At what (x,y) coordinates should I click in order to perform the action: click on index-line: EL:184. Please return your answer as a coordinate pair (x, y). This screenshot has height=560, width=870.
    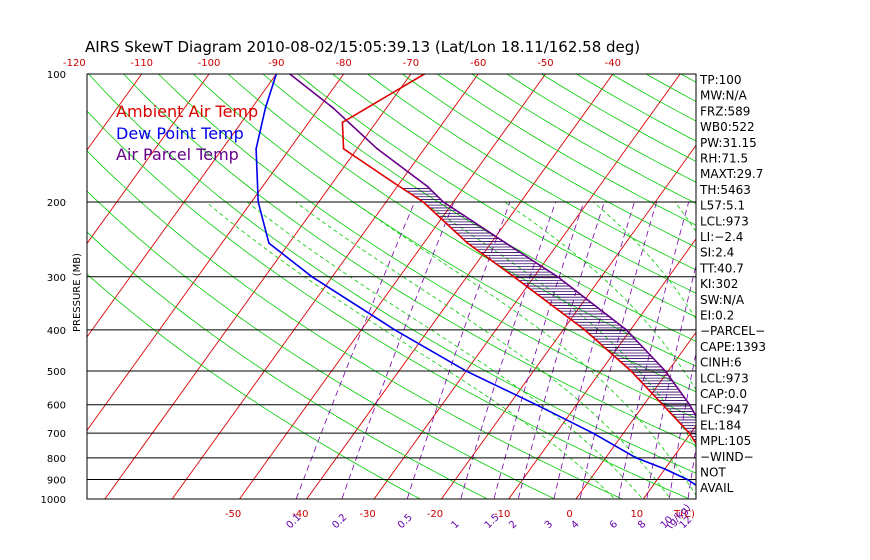
    Looking at the image, I should click on (720, 425).